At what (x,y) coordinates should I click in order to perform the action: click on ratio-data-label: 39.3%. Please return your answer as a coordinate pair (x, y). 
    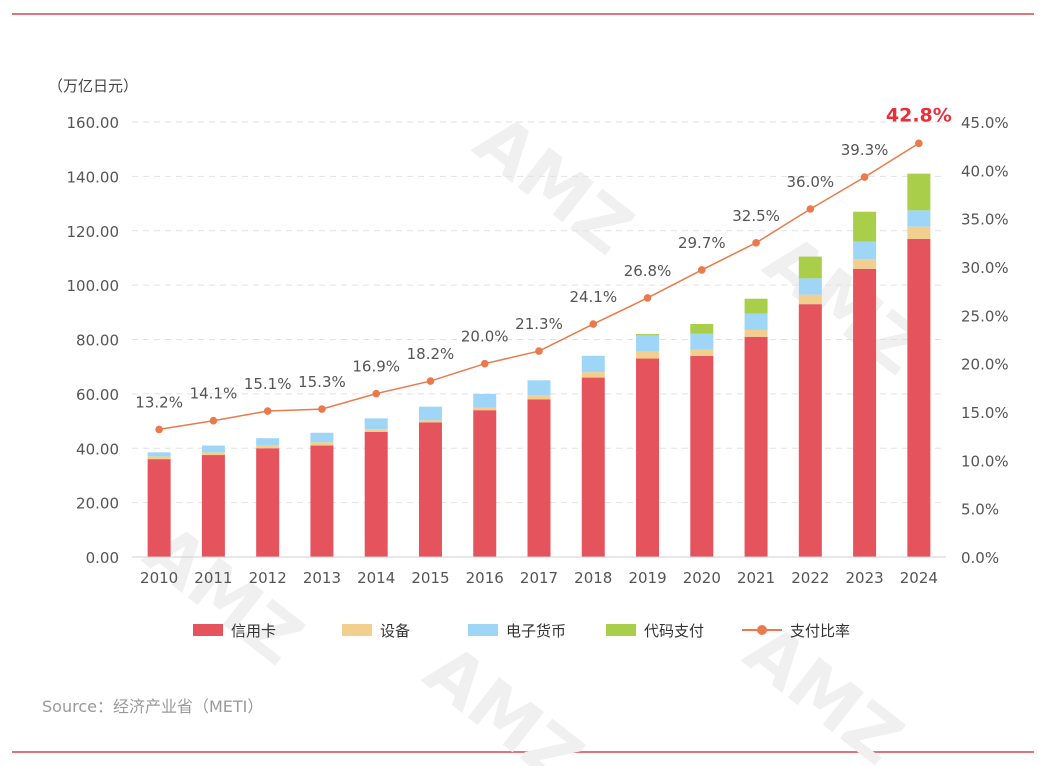
    Looking at the image, I should click on (865, 150).